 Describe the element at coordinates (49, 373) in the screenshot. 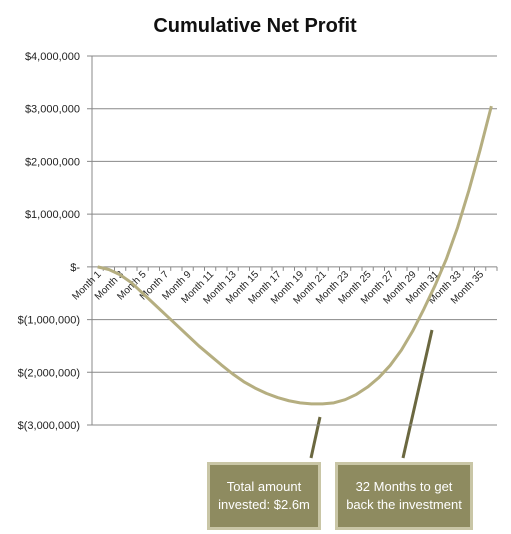

I see `y-tick-label: $(2,000,000)` at that location.